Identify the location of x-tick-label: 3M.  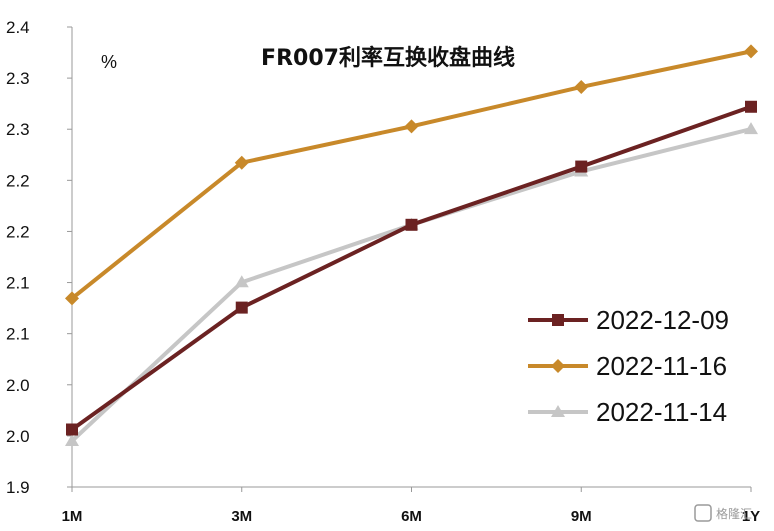
(241, 516).